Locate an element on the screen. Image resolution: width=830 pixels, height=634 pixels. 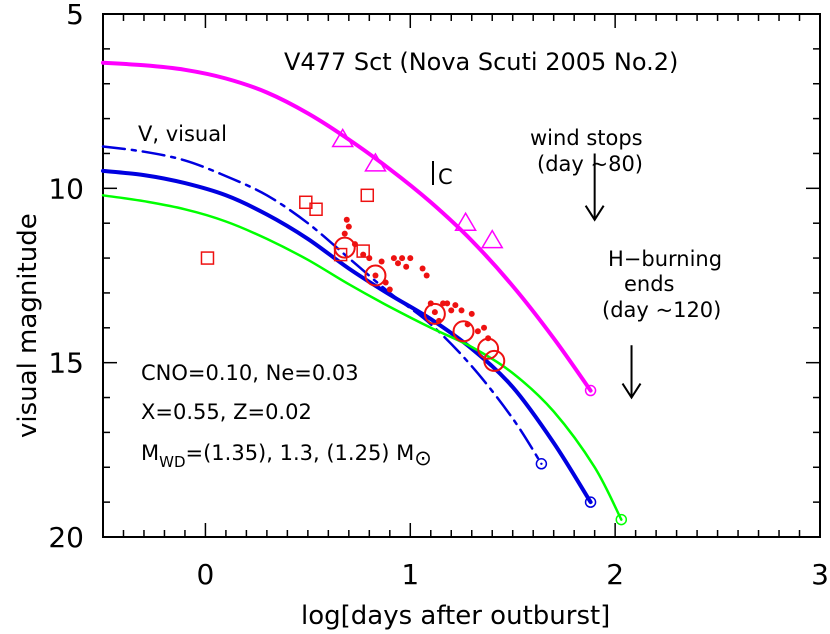
blue-dashdot-end-marker-dot is located at coordinates (541, 463).